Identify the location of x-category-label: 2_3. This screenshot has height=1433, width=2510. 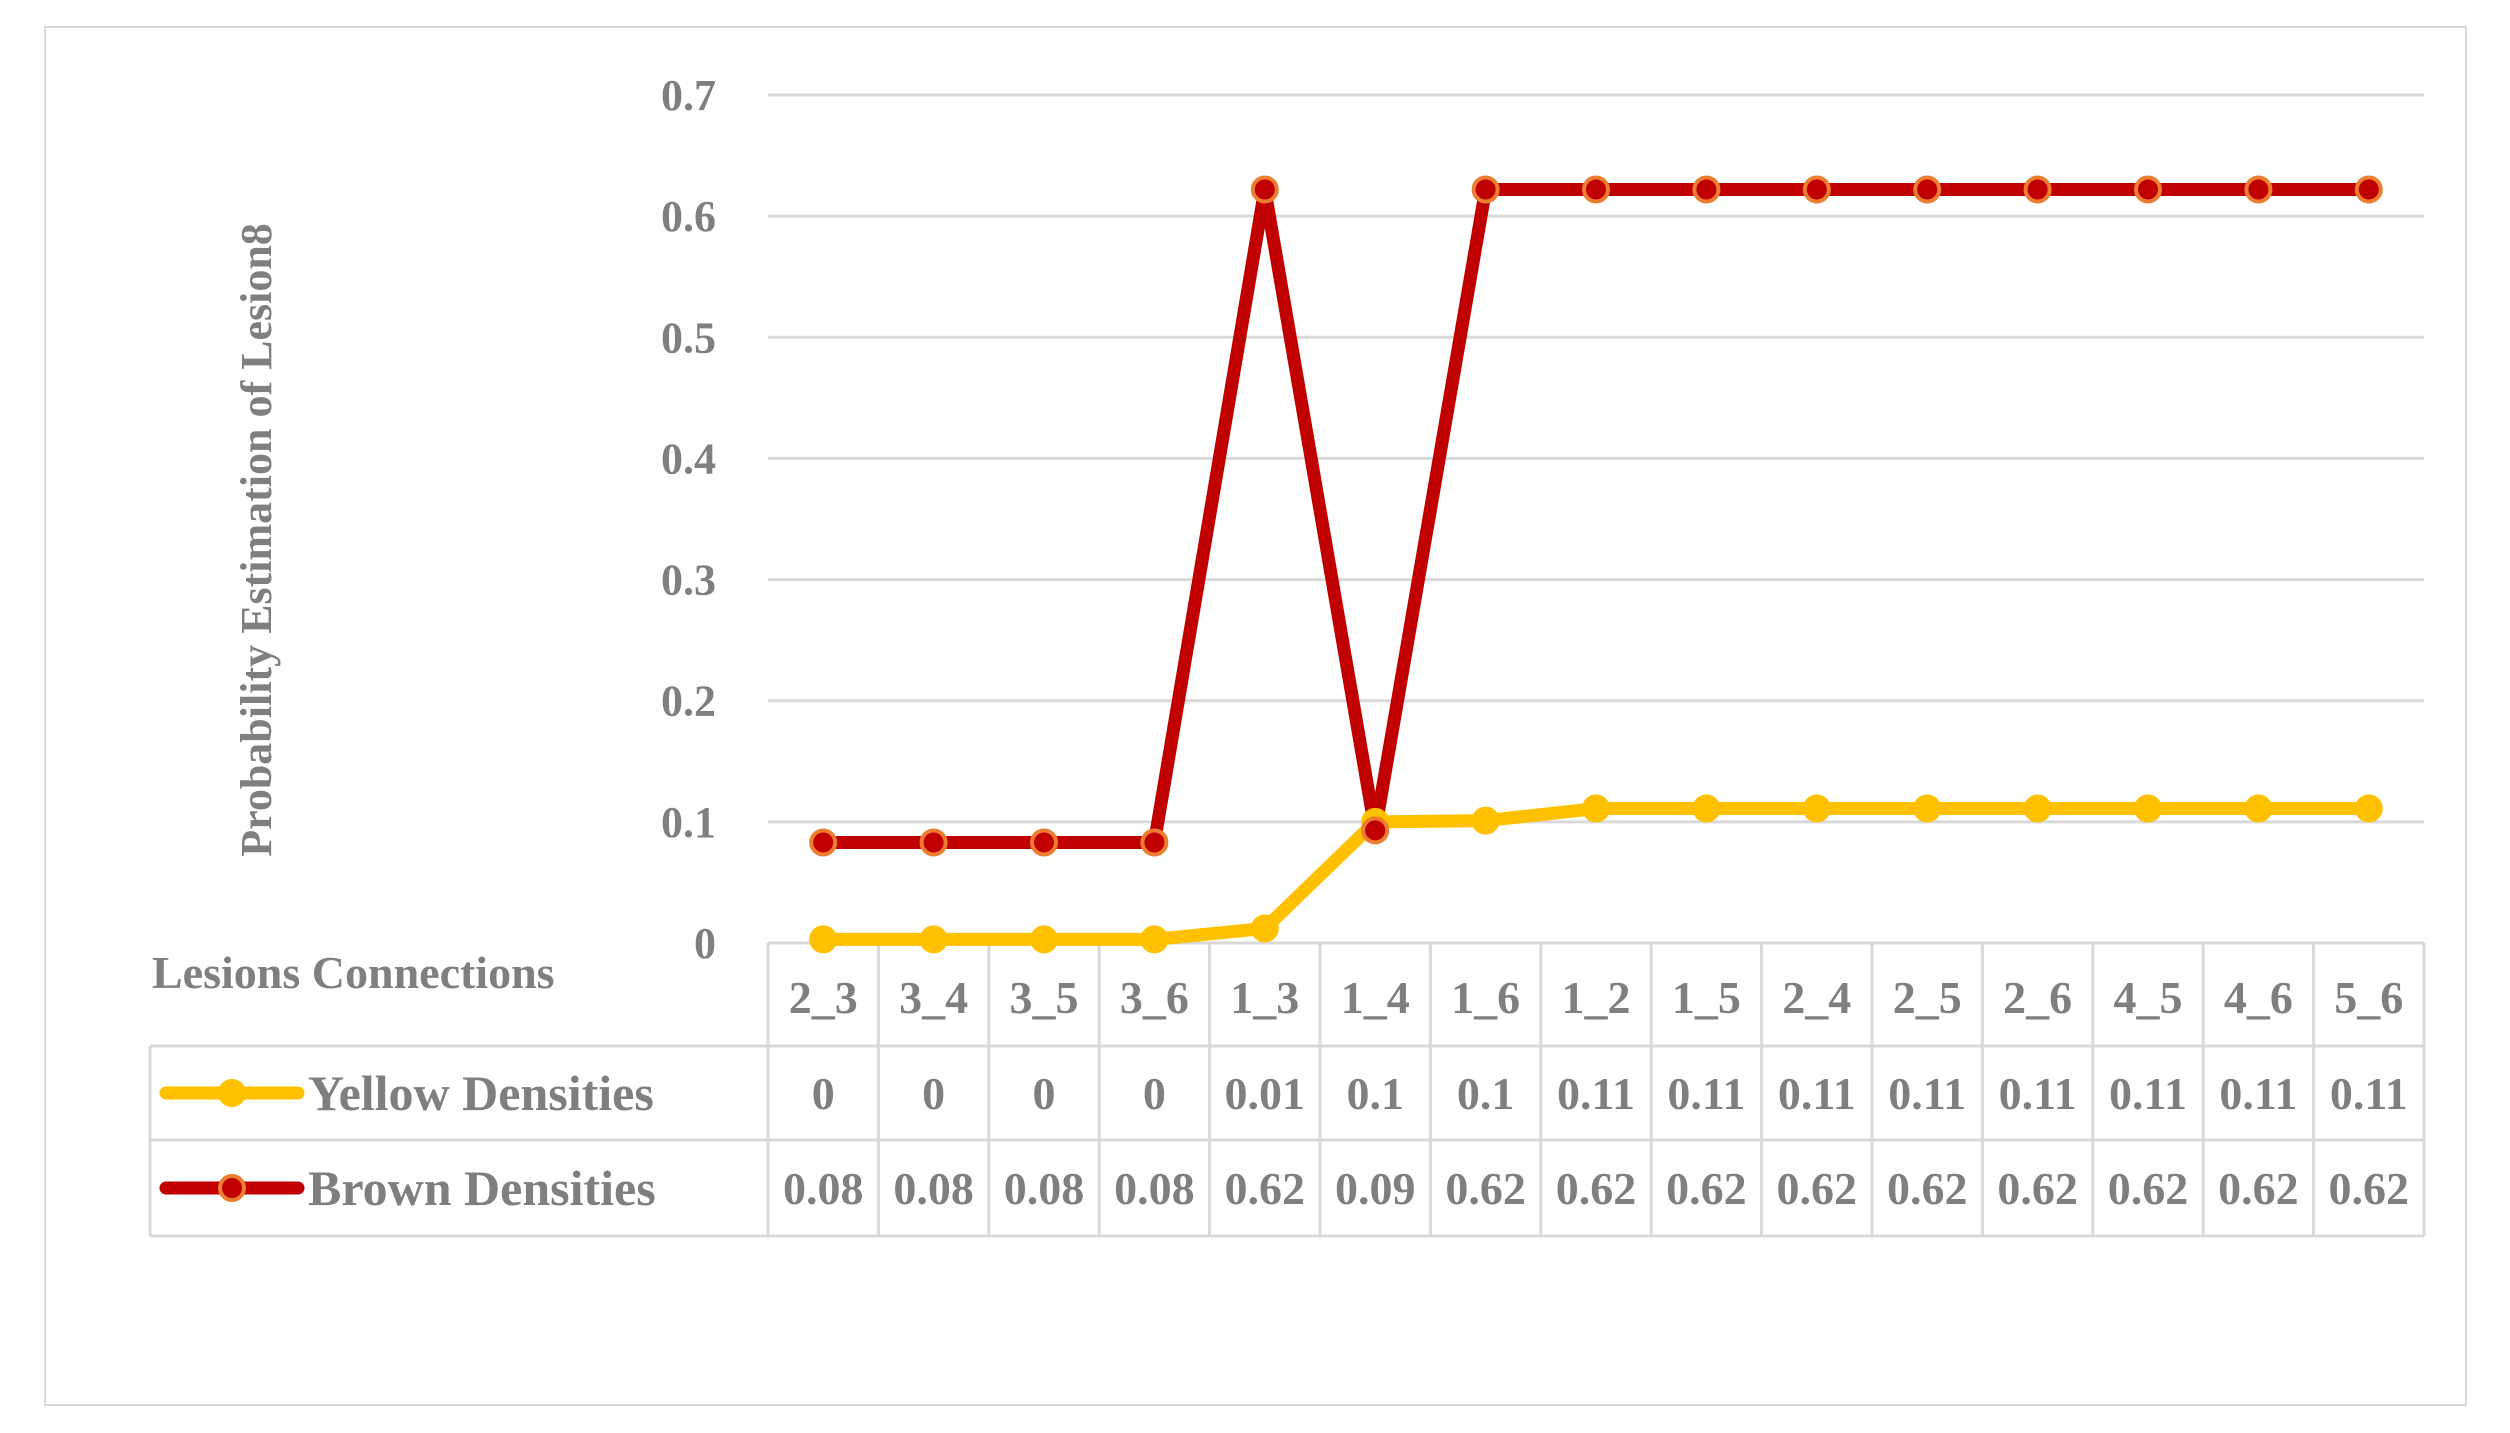
(823, 997).